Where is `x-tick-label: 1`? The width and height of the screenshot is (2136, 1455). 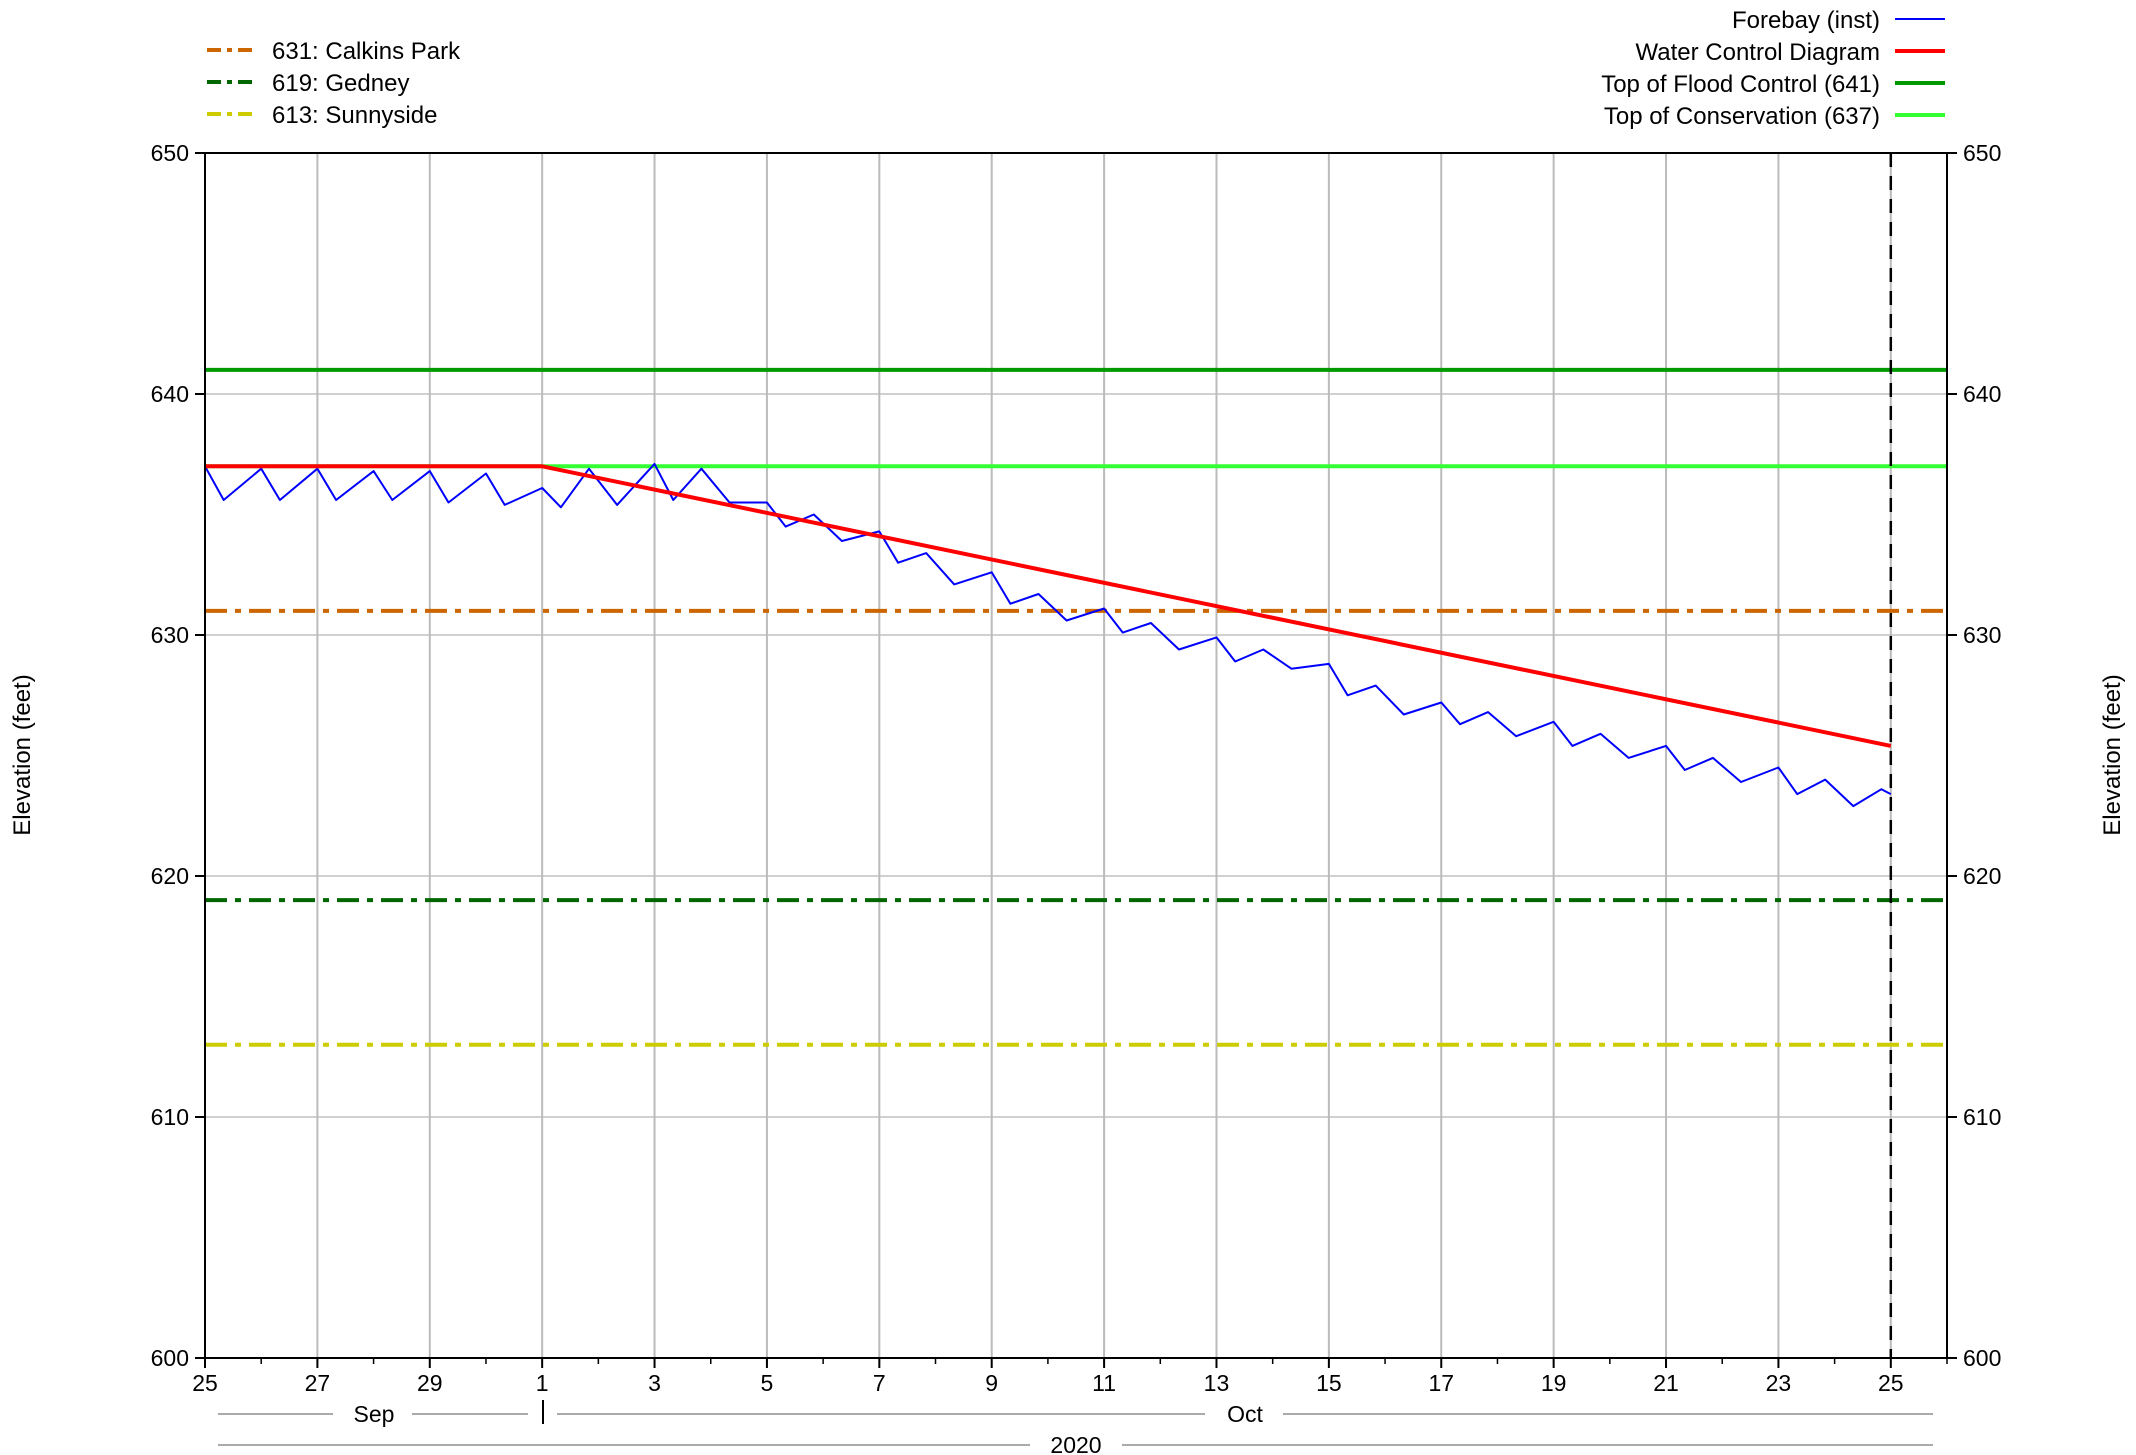 x-tick-label: 1 is located at coordinates (542, 1383).